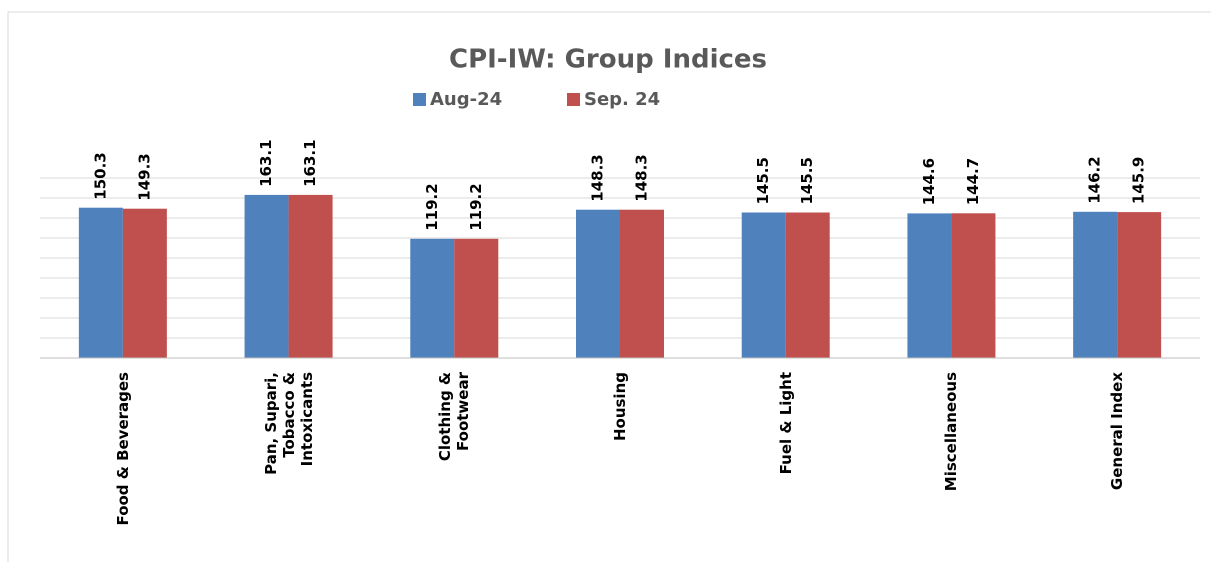 The image size is (1211, 562). What do you see at coordinates (100, 175) in the screenshot?
I see `data-label: 150.3` at bounding box center [100, 175].